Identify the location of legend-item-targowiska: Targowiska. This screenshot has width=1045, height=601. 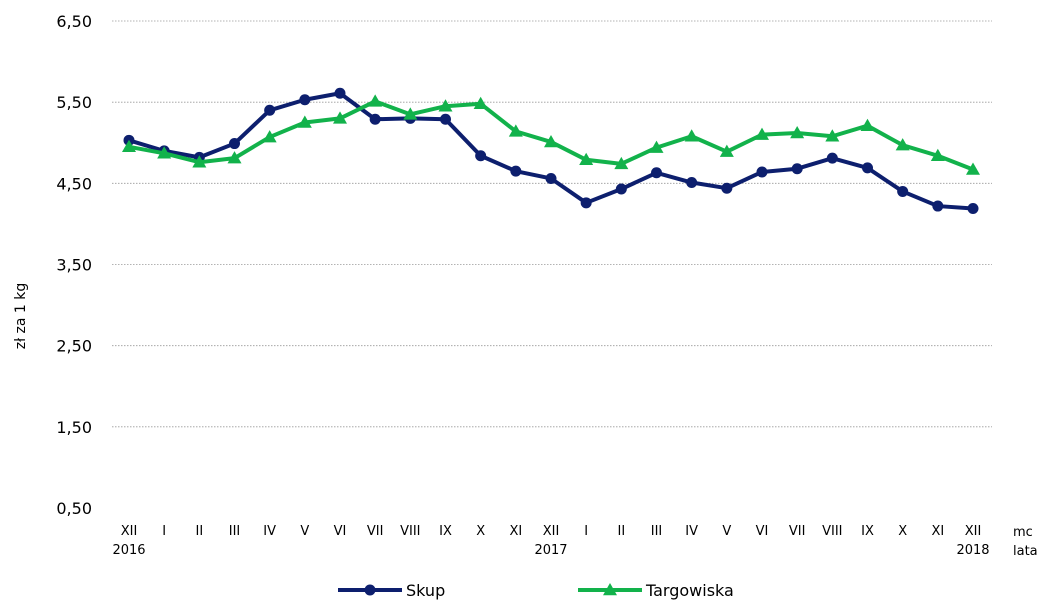
(656, 590).